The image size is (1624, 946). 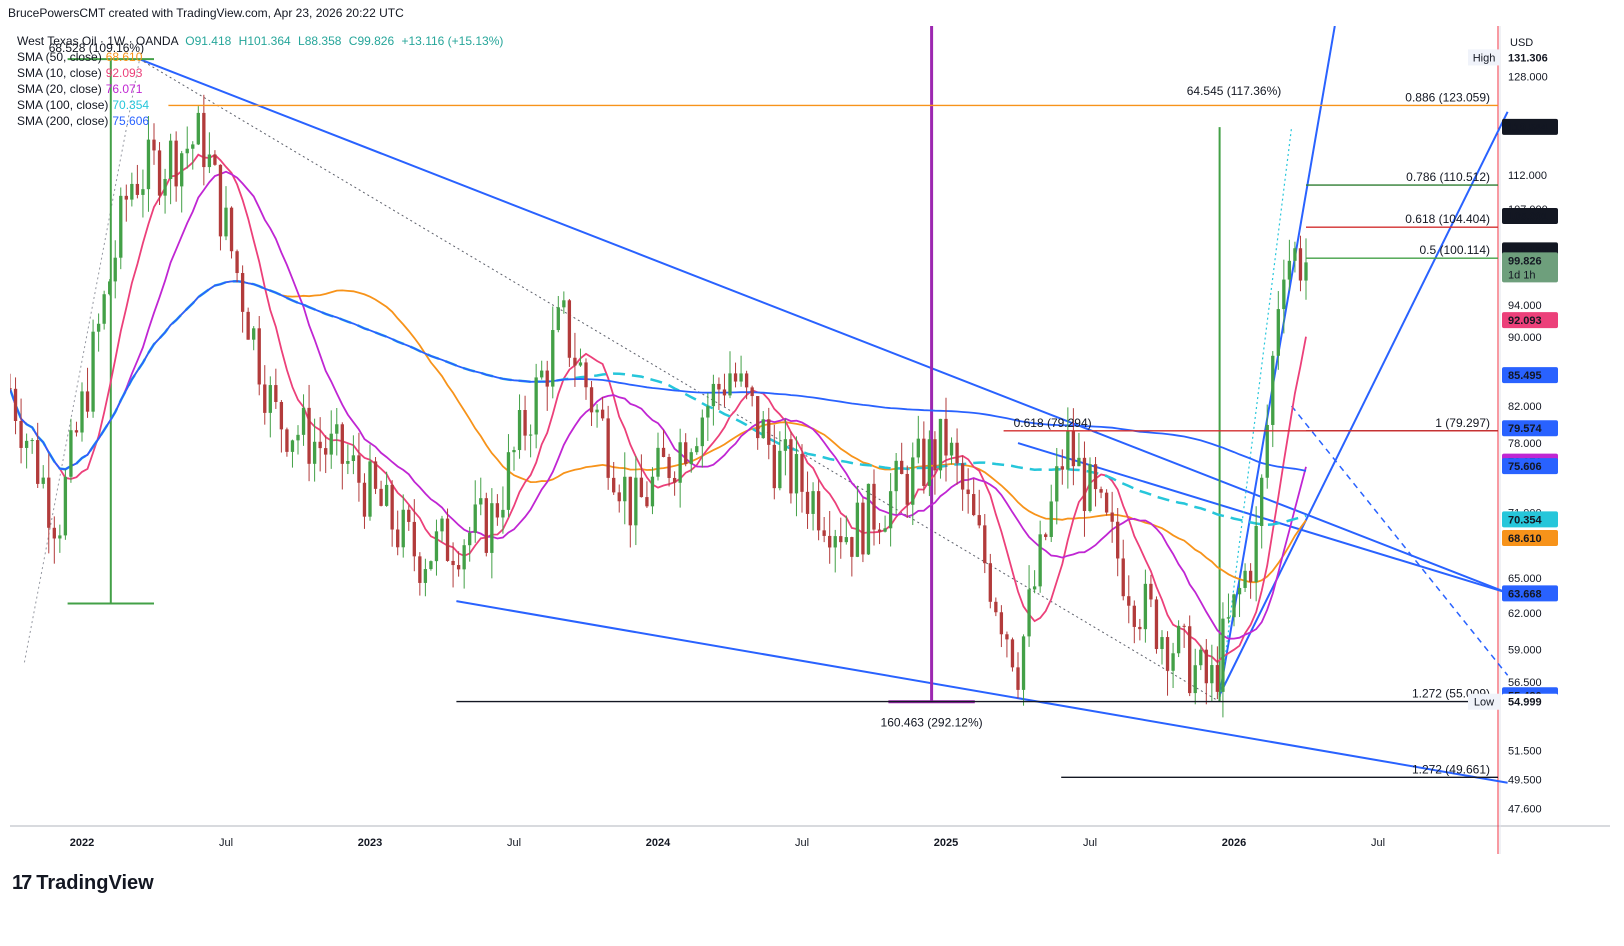 I want to click on legend-indicator-1: SMA (10, close) 92.093, so click(x=260, y=73).